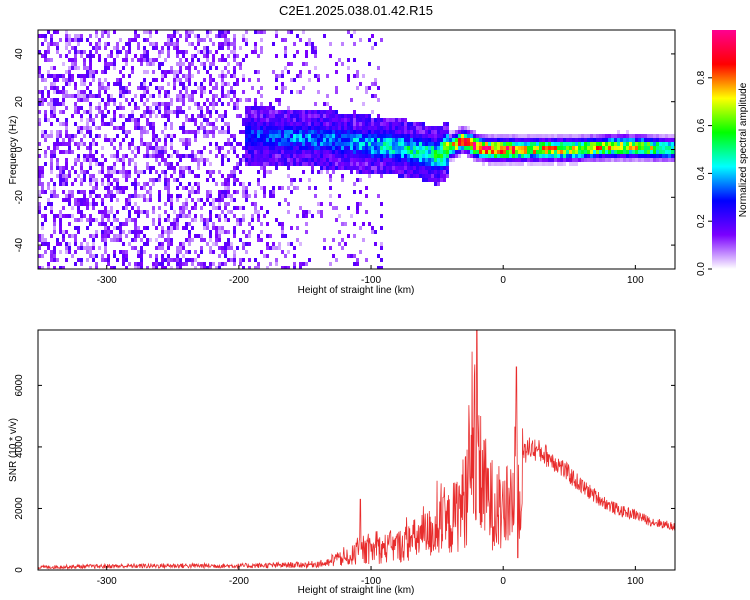 This screenshot has height=600, width=750. I want to click on heatmap-cell-2070, so click(267, 267).